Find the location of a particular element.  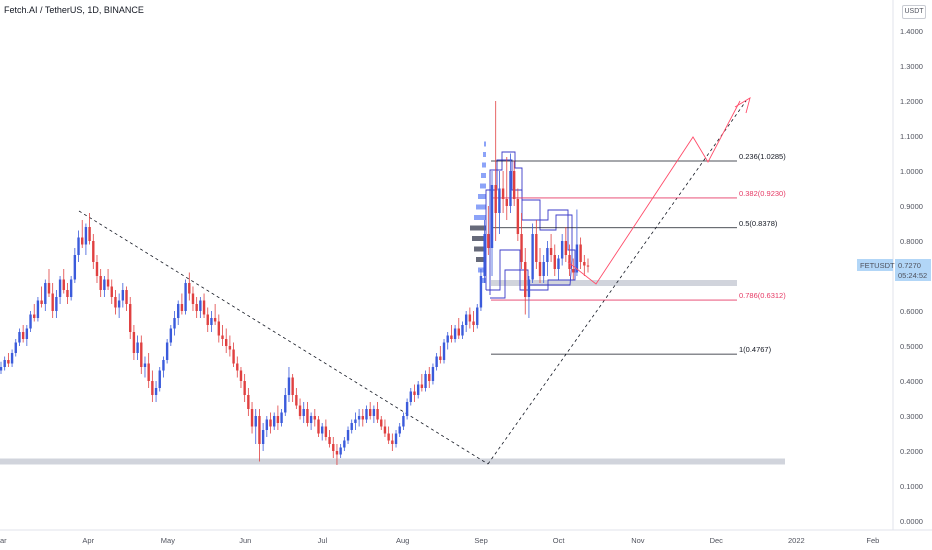

y-tick-label: 0.3000 is located at coordinates (911, 416).